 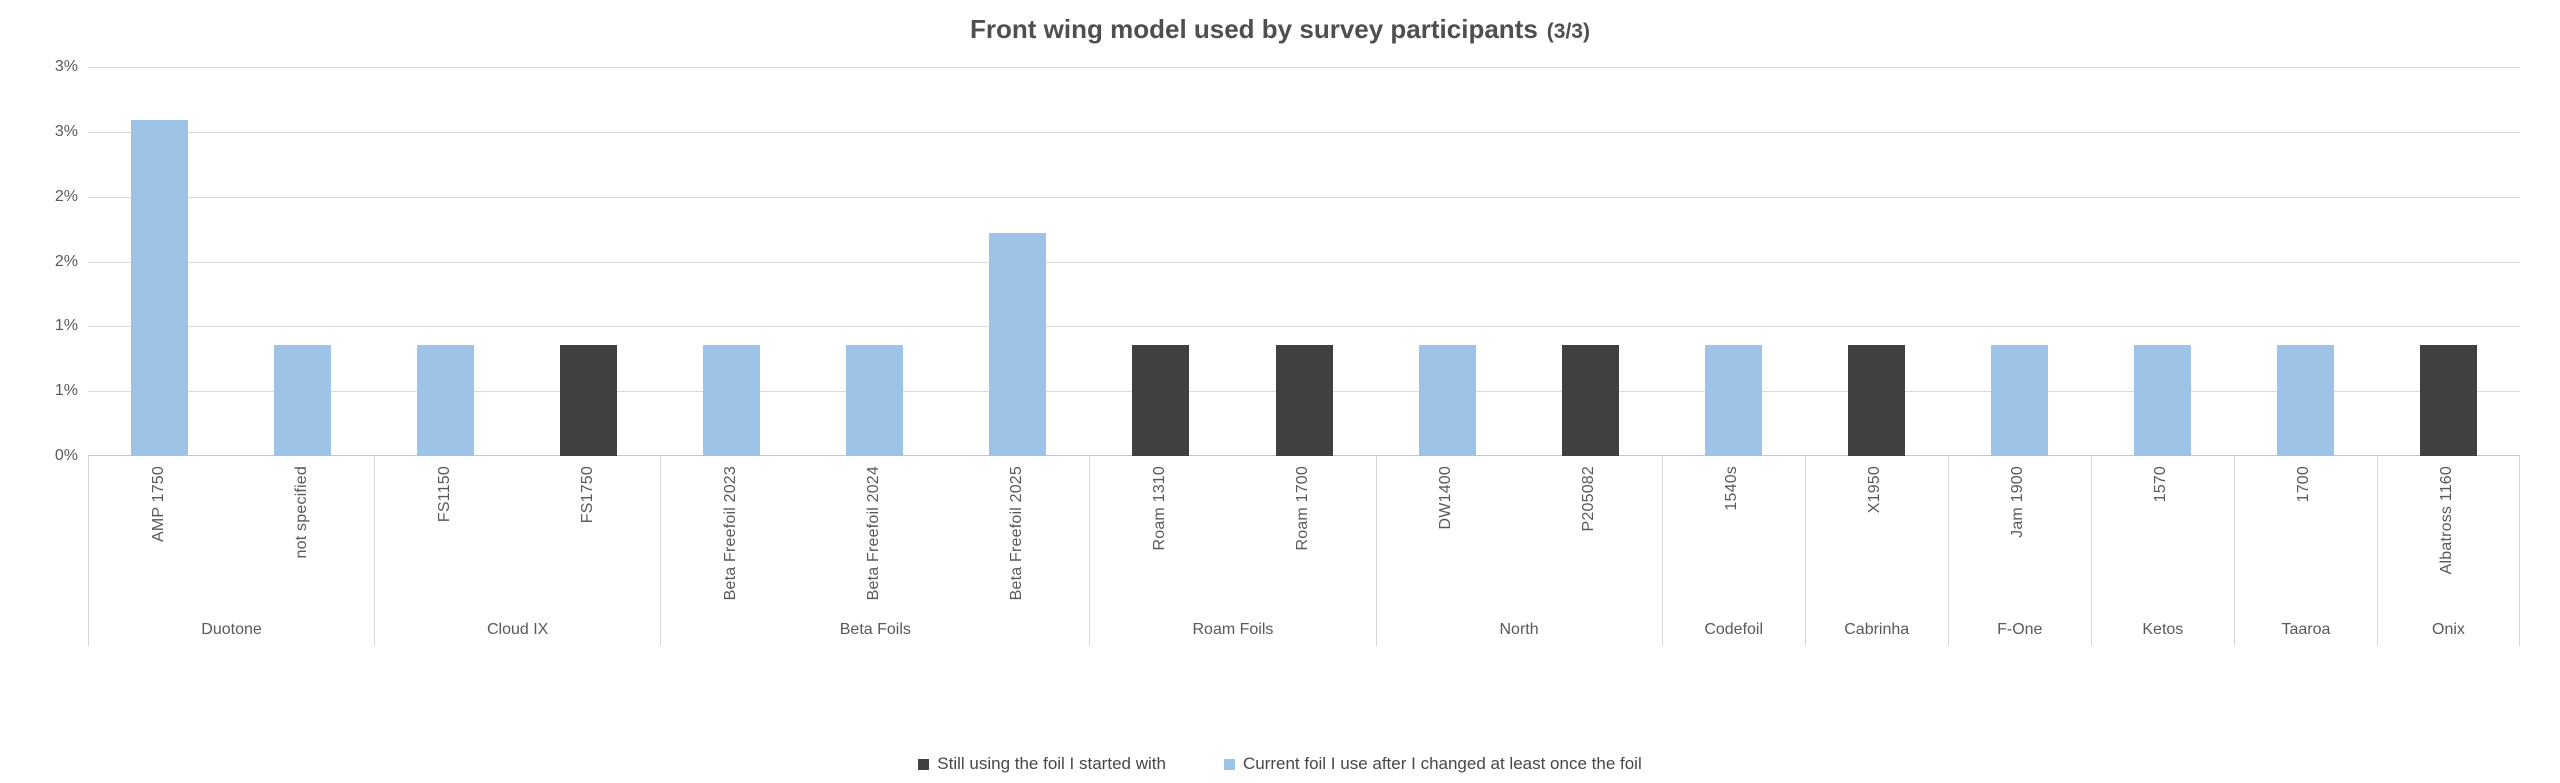 What do you see at coordinates (1518, 551) in the screenshot?
I see `brand-group-cell: North` at bounding box center [1518, 551].